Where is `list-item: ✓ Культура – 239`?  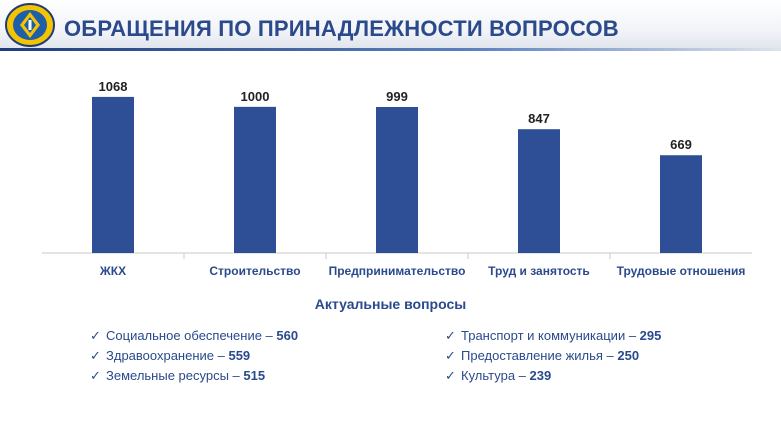
list-item: ✓ Культура – 239 is located at coordinates (553, 378).